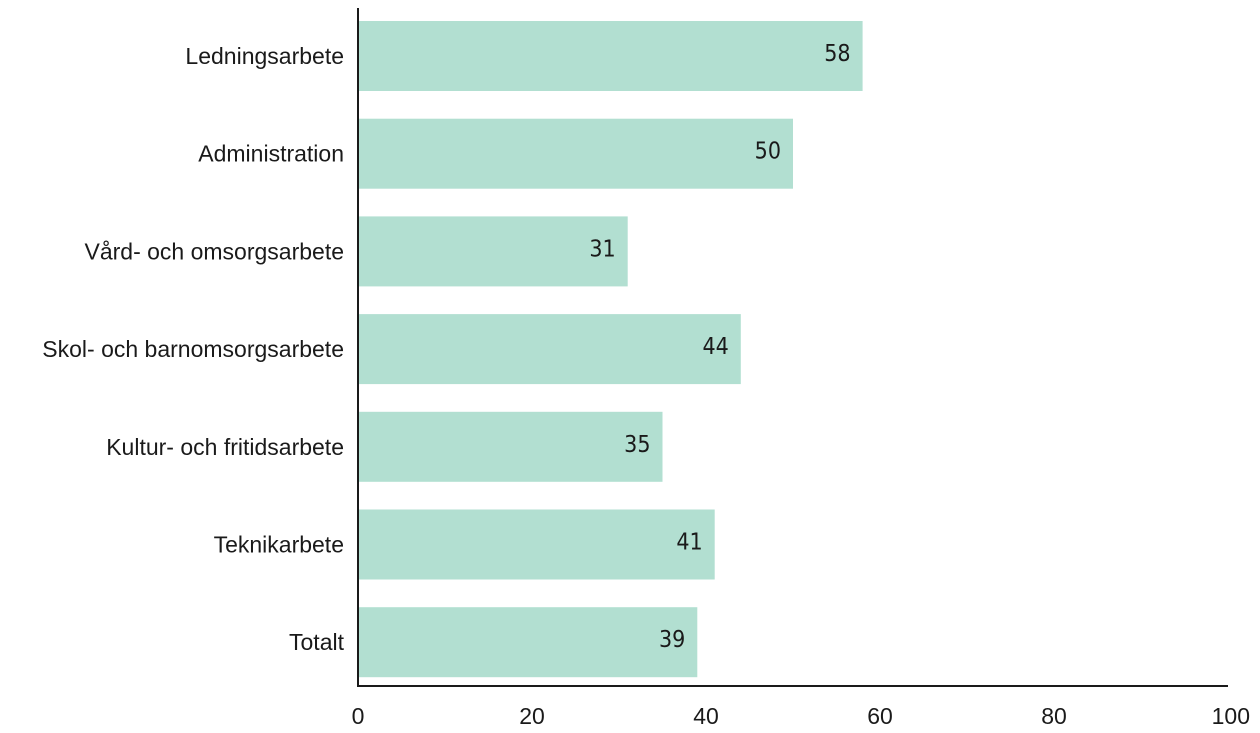  Describe the element at coordinates (880, 716) in the screenshot. I see `x-tick-label: 60` at that location.